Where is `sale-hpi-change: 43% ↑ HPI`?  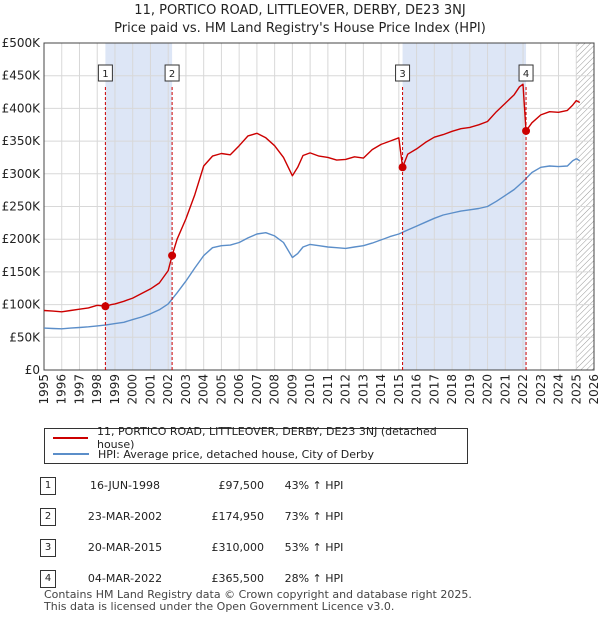
sale-hpi-change: 43% ↑ HPI is located at coordinates (314, 485).